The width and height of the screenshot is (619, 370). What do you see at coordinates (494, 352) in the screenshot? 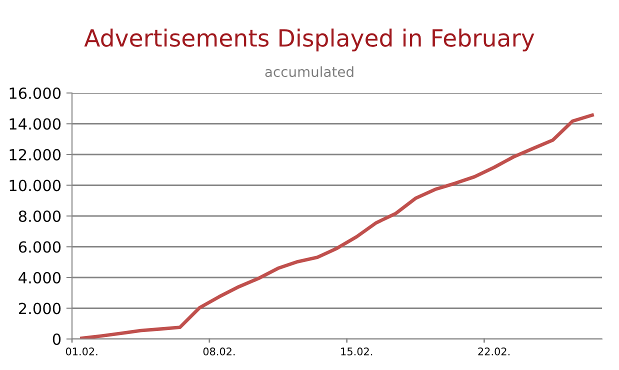
I see `x-tick-label: 22.02.` at bounding box center [494, 352].